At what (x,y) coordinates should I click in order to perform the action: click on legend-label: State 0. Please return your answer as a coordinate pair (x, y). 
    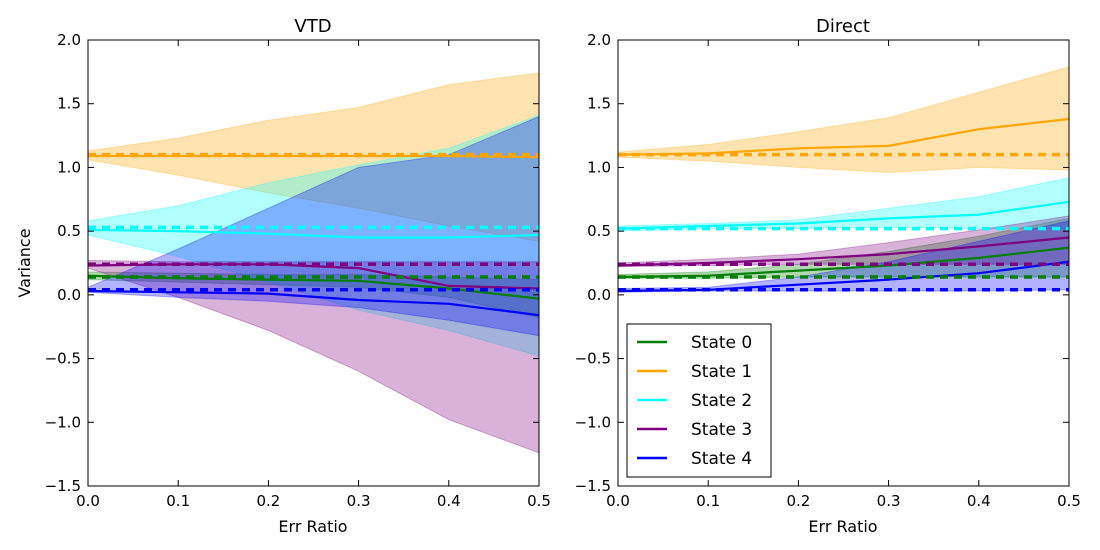
    Looking at the image, I should click on (721, 343).